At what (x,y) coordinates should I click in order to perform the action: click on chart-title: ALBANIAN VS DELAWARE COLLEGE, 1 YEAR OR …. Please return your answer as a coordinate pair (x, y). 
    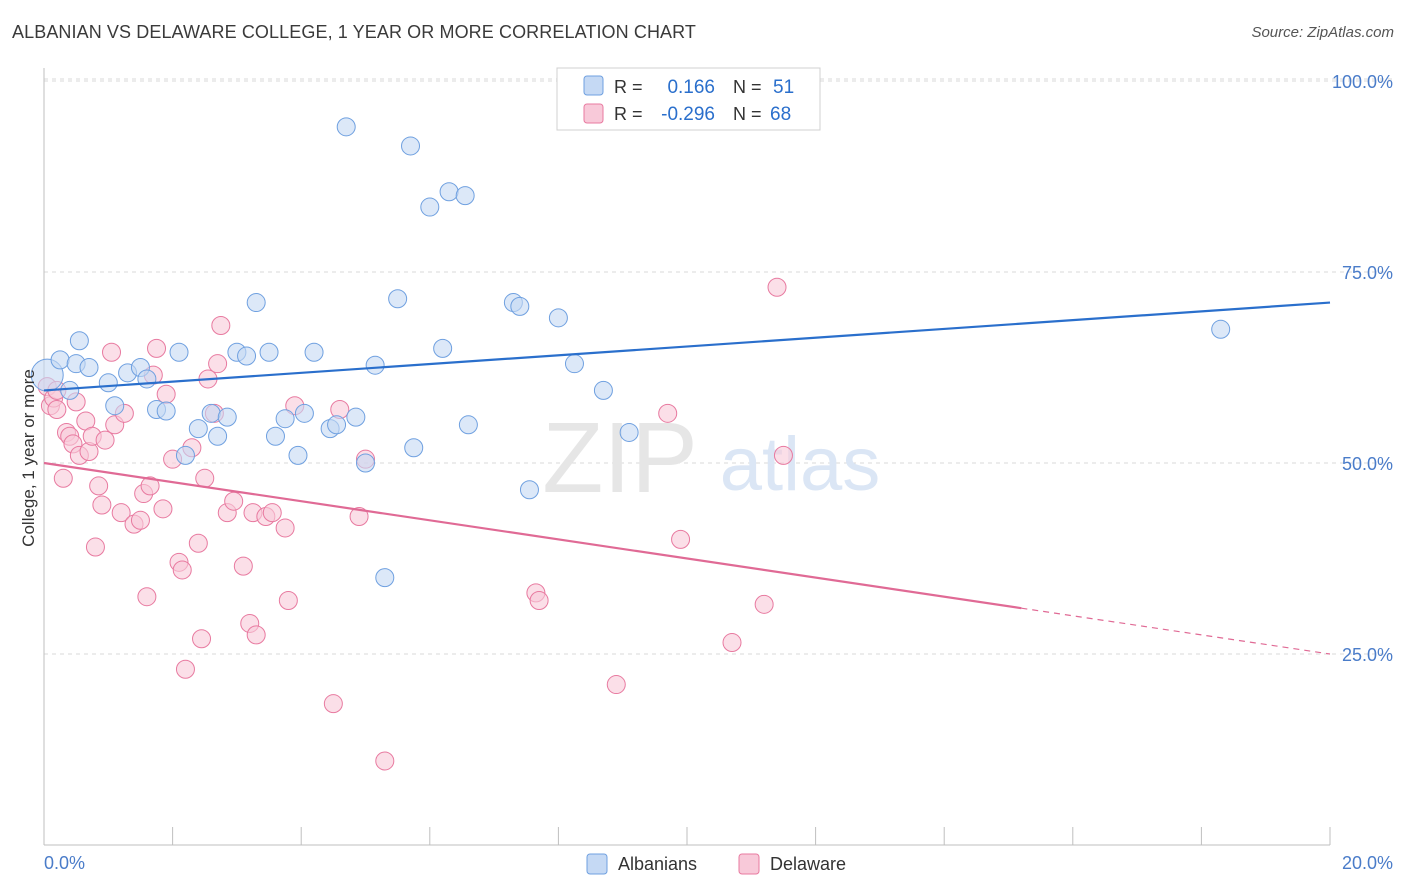
    Looking at the image, I should click on (354, 32).